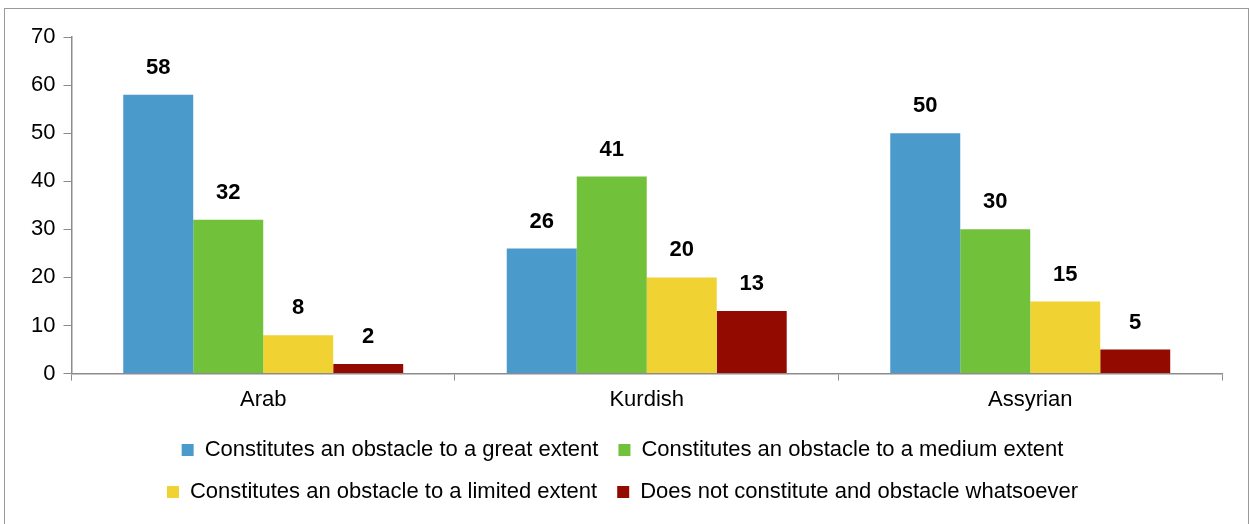 The width and height of the screenshot is (1251, 524). I want to click on y-tick-label: 40, so click(43, 180).